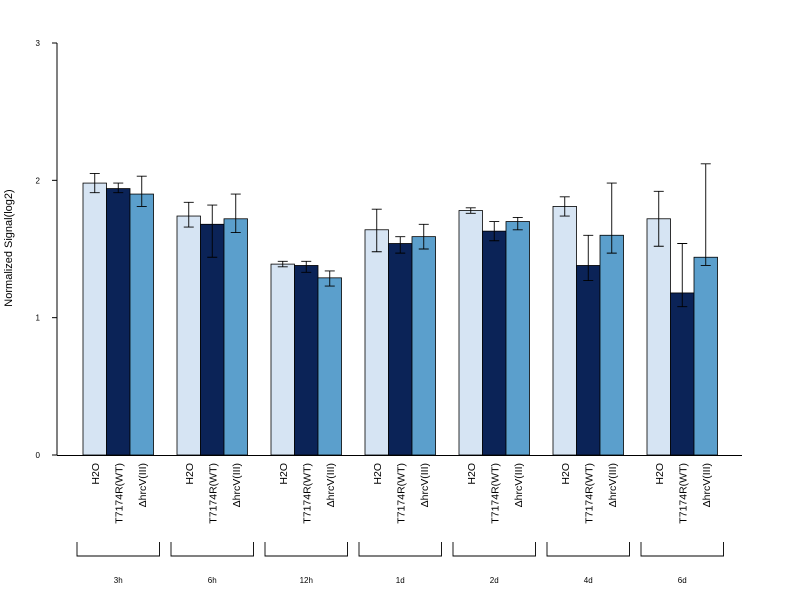 This screenshot has height=600, width=800. I want to click on group-label-2d: 2d, so click(494, 580).